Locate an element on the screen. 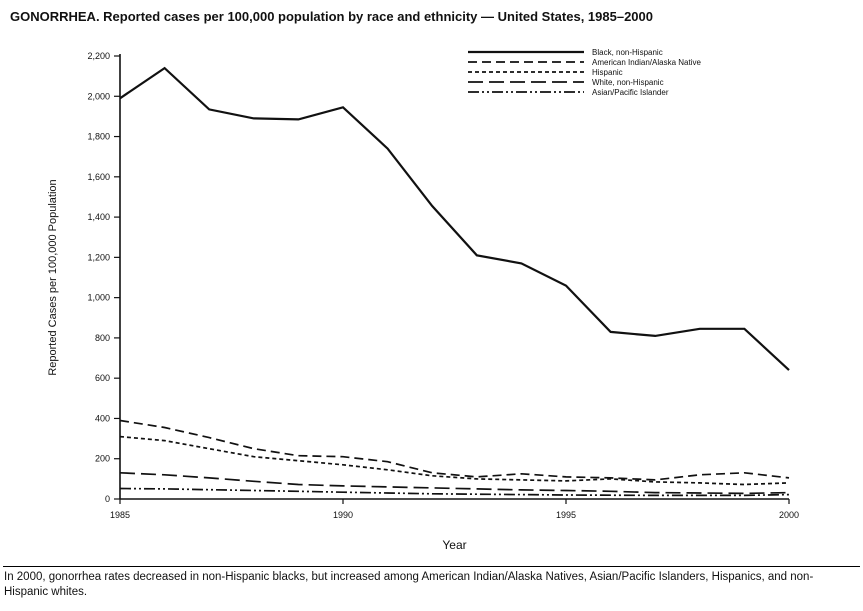 The width and height of the screenshot is (863, 611). series-line-american-indian-alaska-native is located at coordinates (454, 450).